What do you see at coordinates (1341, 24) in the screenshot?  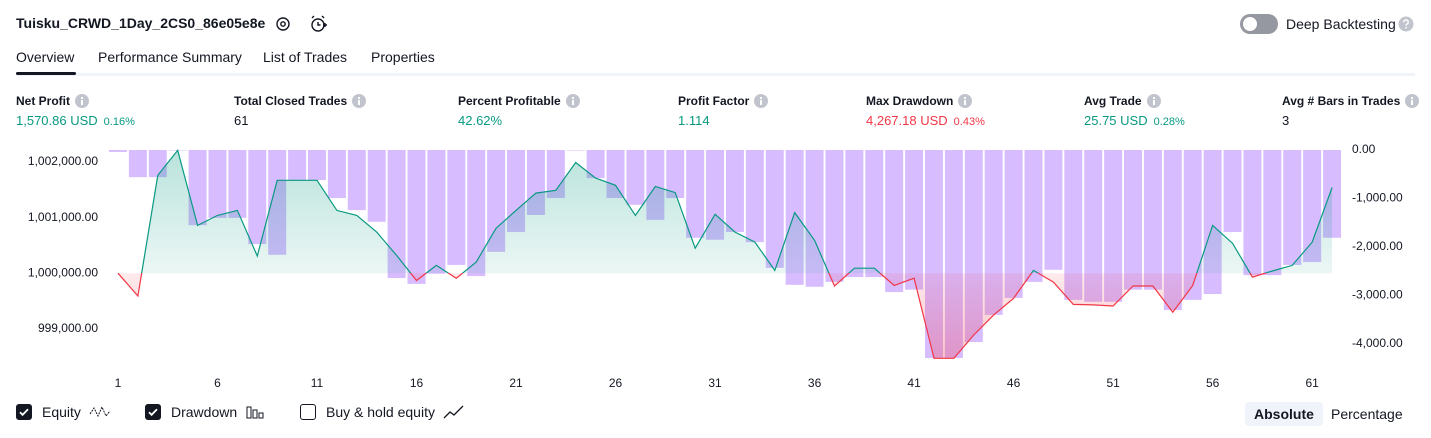 I see `deep-backtesting-label: Deep Backtesting` at bounding box center [1341, 24].